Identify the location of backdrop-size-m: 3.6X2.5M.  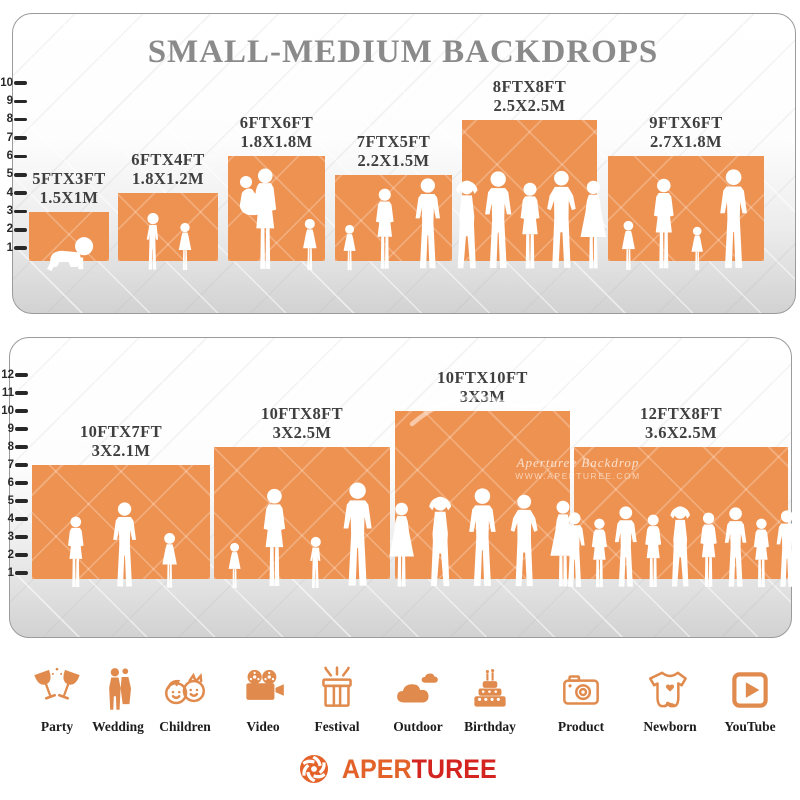
(681, 432).